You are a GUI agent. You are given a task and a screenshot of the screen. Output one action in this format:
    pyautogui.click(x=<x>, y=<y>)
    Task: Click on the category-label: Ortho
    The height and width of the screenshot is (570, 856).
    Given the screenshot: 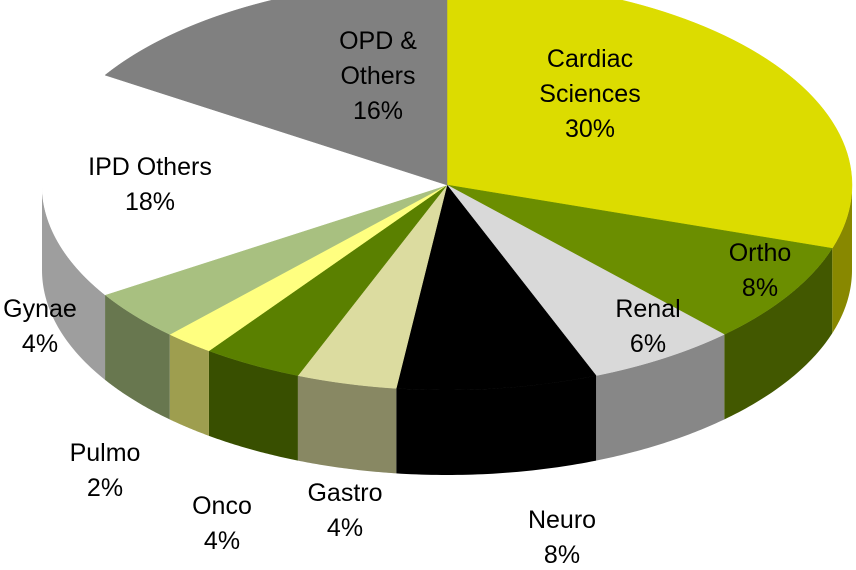 What is the action you would take?
    pyautogui.click(x=760, y=253)
    